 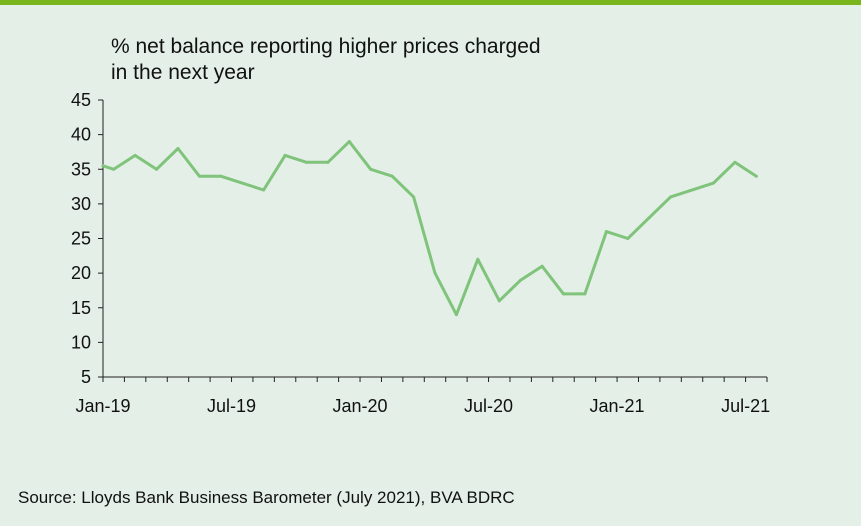 What do you see at coordinates (745, 406) in the screenshot?
I see `x-tick-label-jul-21: Jul-21` at bounding box center [745, 406].